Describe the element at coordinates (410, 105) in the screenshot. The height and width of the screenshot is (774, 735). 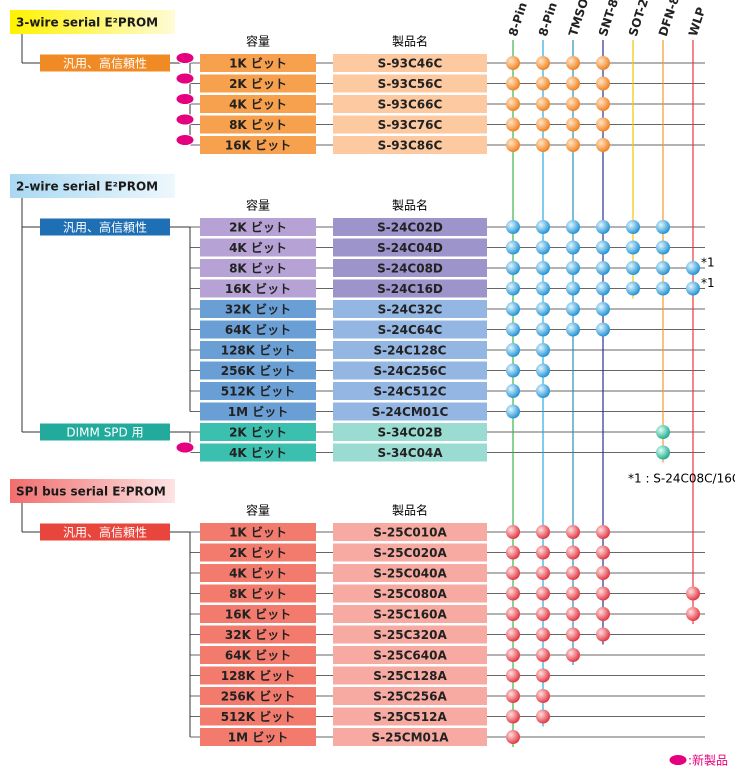
I see `product: S-93C66C` at that location.